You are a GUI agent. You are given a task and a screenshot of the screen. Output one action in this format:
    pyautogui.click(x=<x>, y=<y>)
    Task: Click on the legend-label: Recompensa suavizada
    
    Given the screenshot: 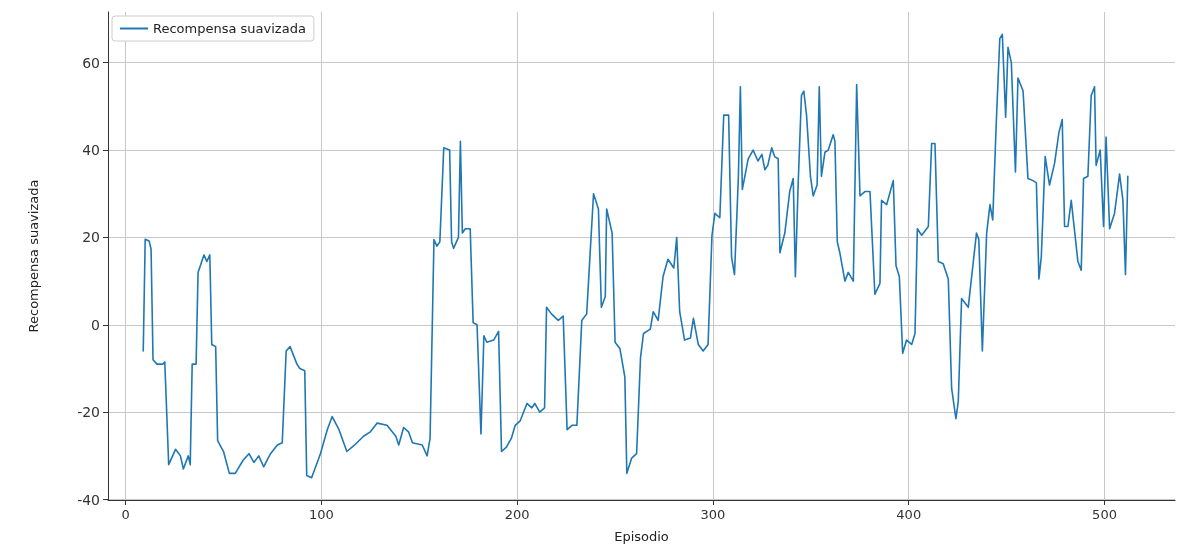 What is the action you would take?
    pyautogui.click(x=229, y=28)
    